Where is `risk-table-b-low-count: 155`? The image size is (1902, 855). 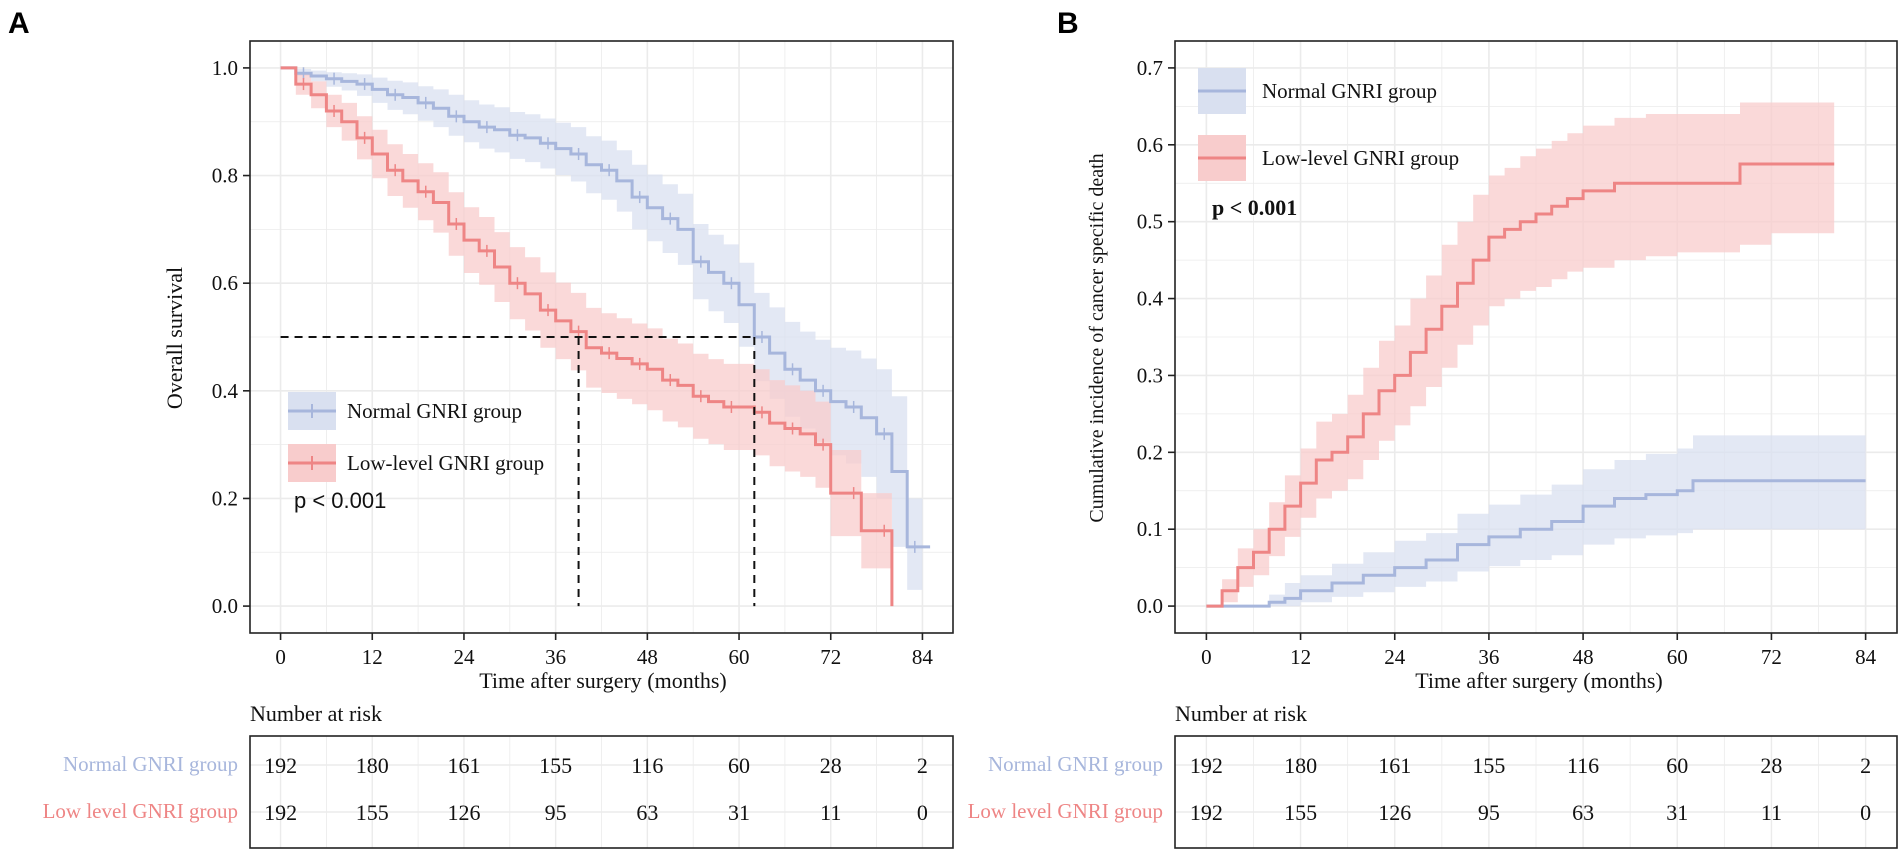
risk-table-b-low-count: 155 is located at coordinates (1300, 812).